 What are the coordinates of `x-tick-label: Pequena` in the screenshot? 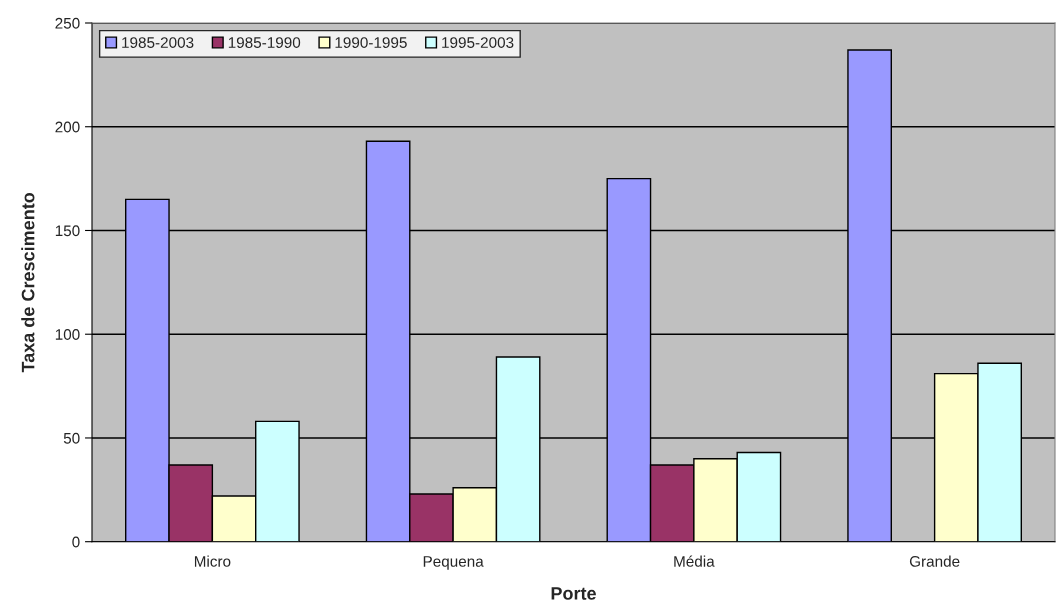 It's located at (453, 563).